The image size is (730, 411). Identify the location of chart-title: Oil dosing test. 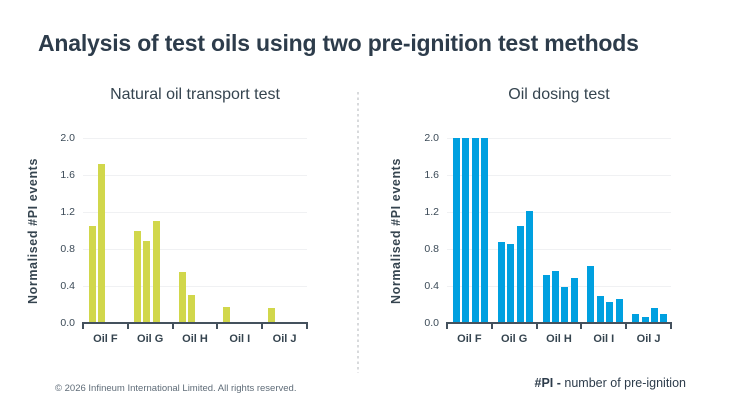
(559, 94).